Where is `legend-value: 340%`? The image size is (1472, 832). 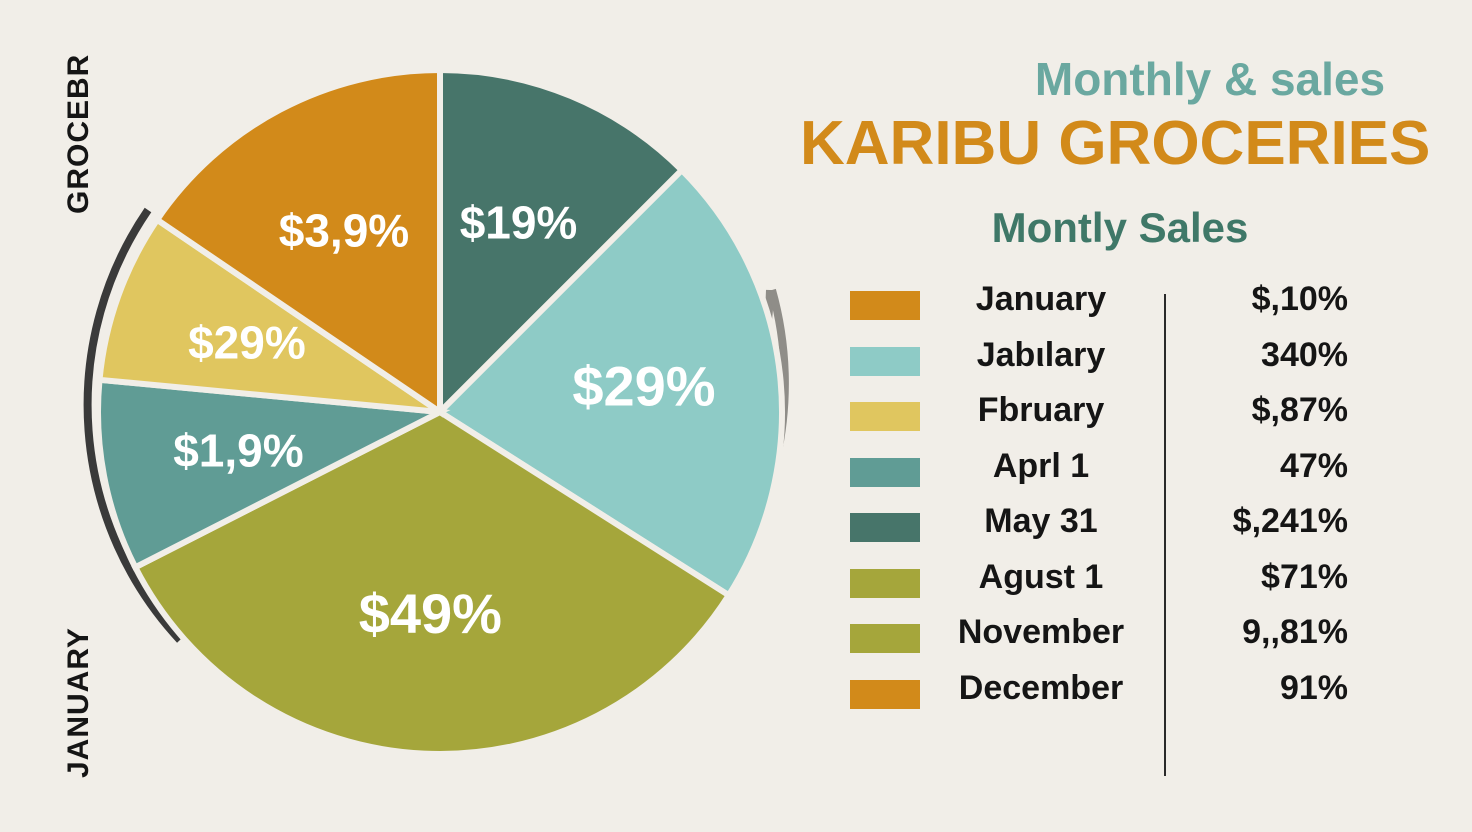
legend-value: 340% is located at coordinates (1304, 354).